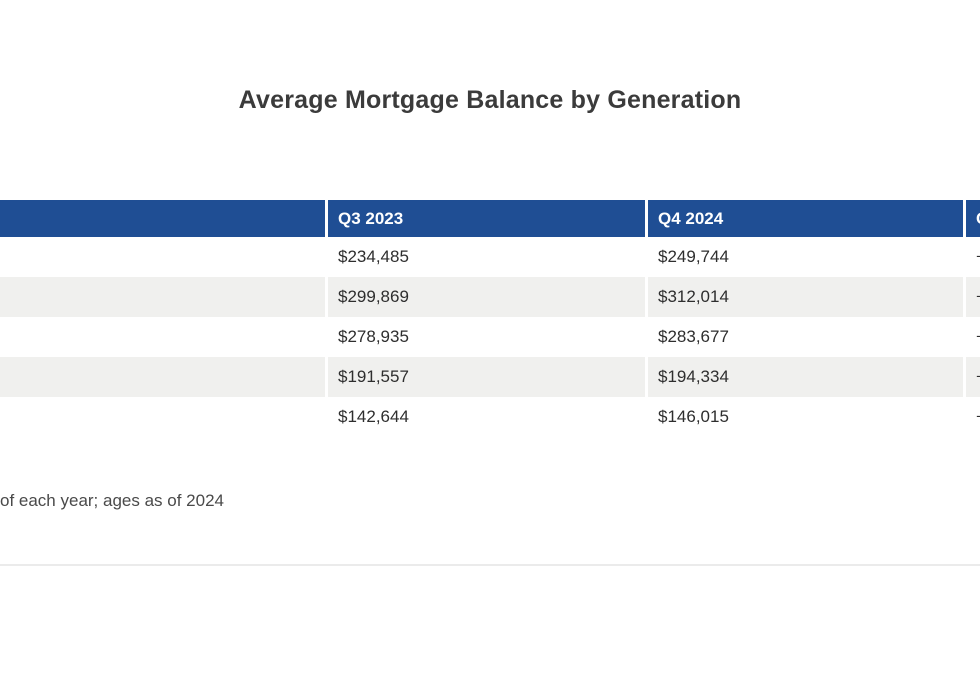 The image size is (980, 699). Describe the element at coordinates (485, 377) in the screenshot. I see `cell-q3-2023: $191,557` at that location.